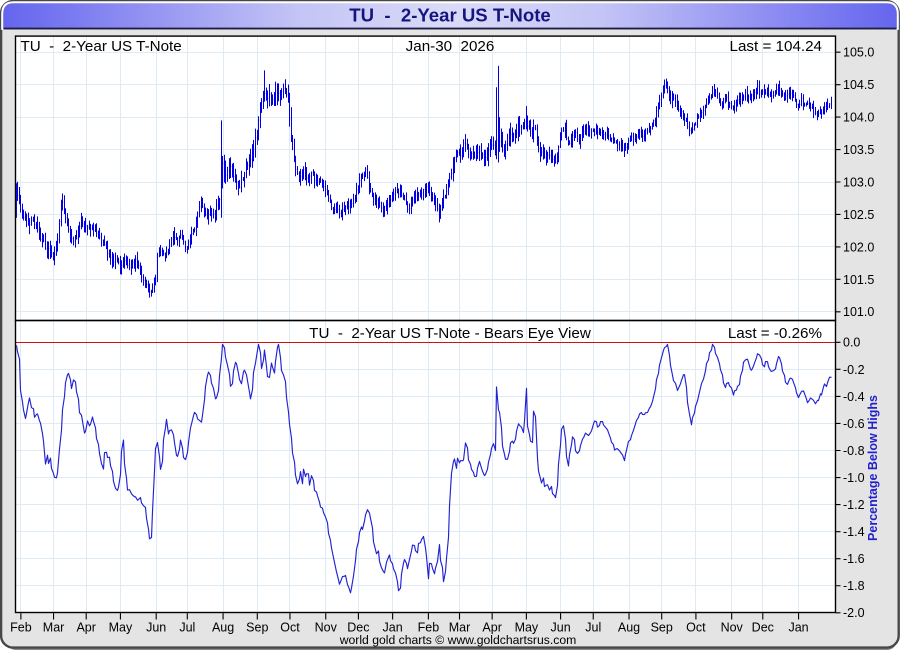 This screenshot has width=900, height=655. What do you see at coordinates (858, 150) in the screenshot?
I see `svg-text: 103.5` at bounding box center [858, 150].